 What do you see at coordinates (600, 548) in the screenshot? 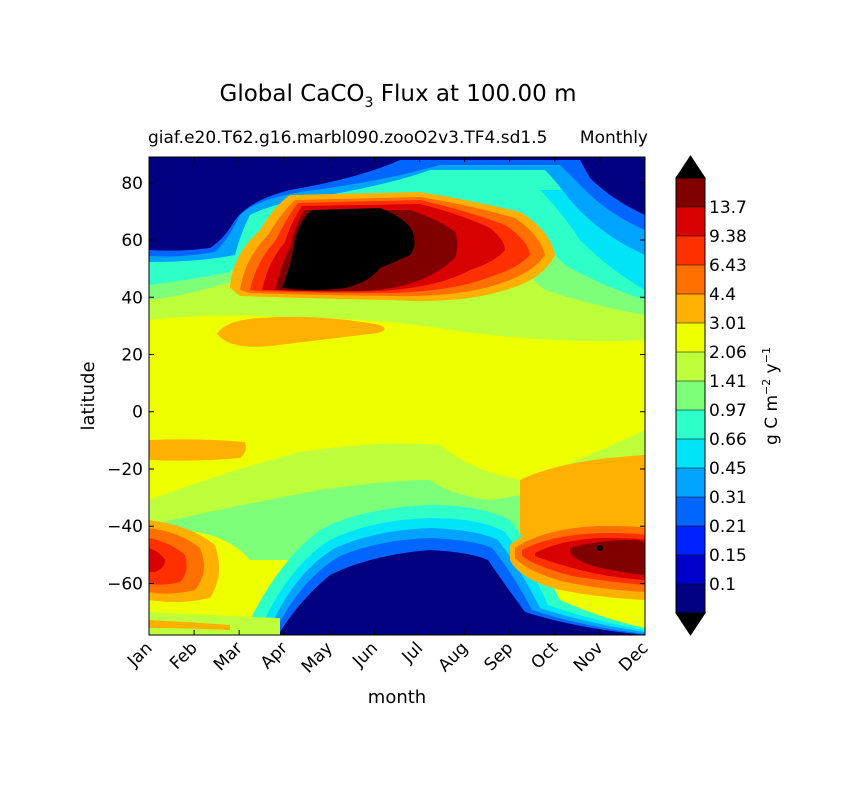
I see `contour-band-extend-high-south-east` at bounding box center [600, 548].